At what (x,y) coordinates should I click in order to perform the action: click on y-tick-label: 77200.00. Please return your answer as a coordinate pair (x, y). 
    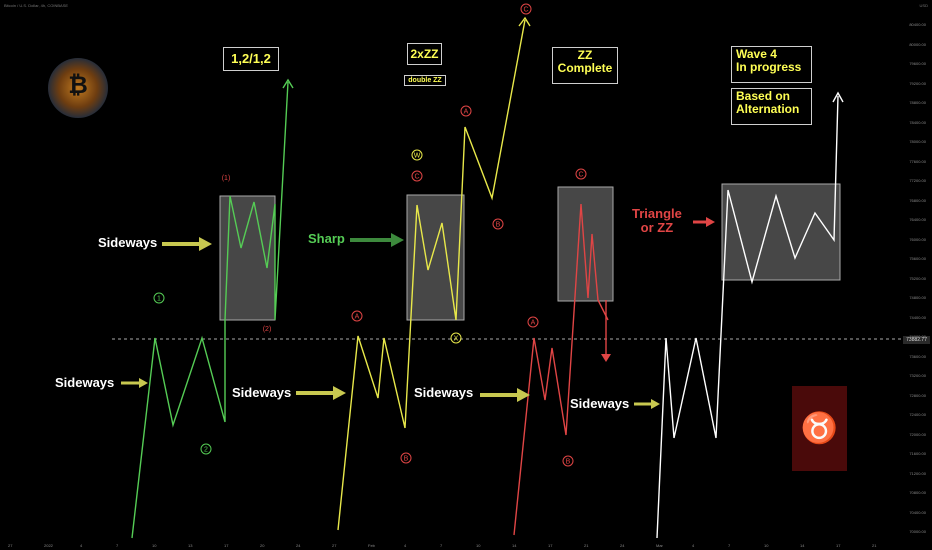
    Looking at the image, I should click on (917, 180).